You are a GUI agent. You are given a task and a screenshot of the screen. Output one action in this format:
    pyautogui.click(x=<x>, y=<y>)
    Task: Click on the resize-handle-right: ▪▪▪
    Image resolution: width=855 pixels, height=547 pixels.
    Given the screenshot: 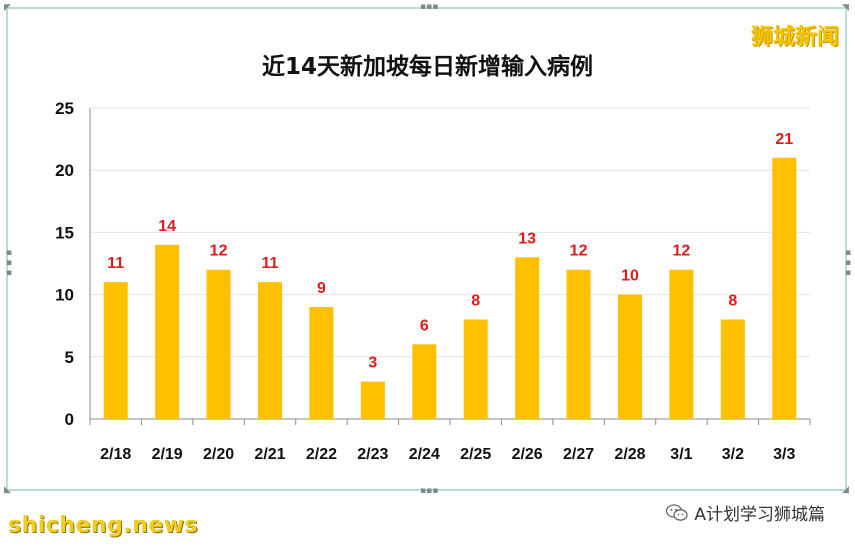 What is the action you would take?
    pyautogui.click(x=848, y=263)
    